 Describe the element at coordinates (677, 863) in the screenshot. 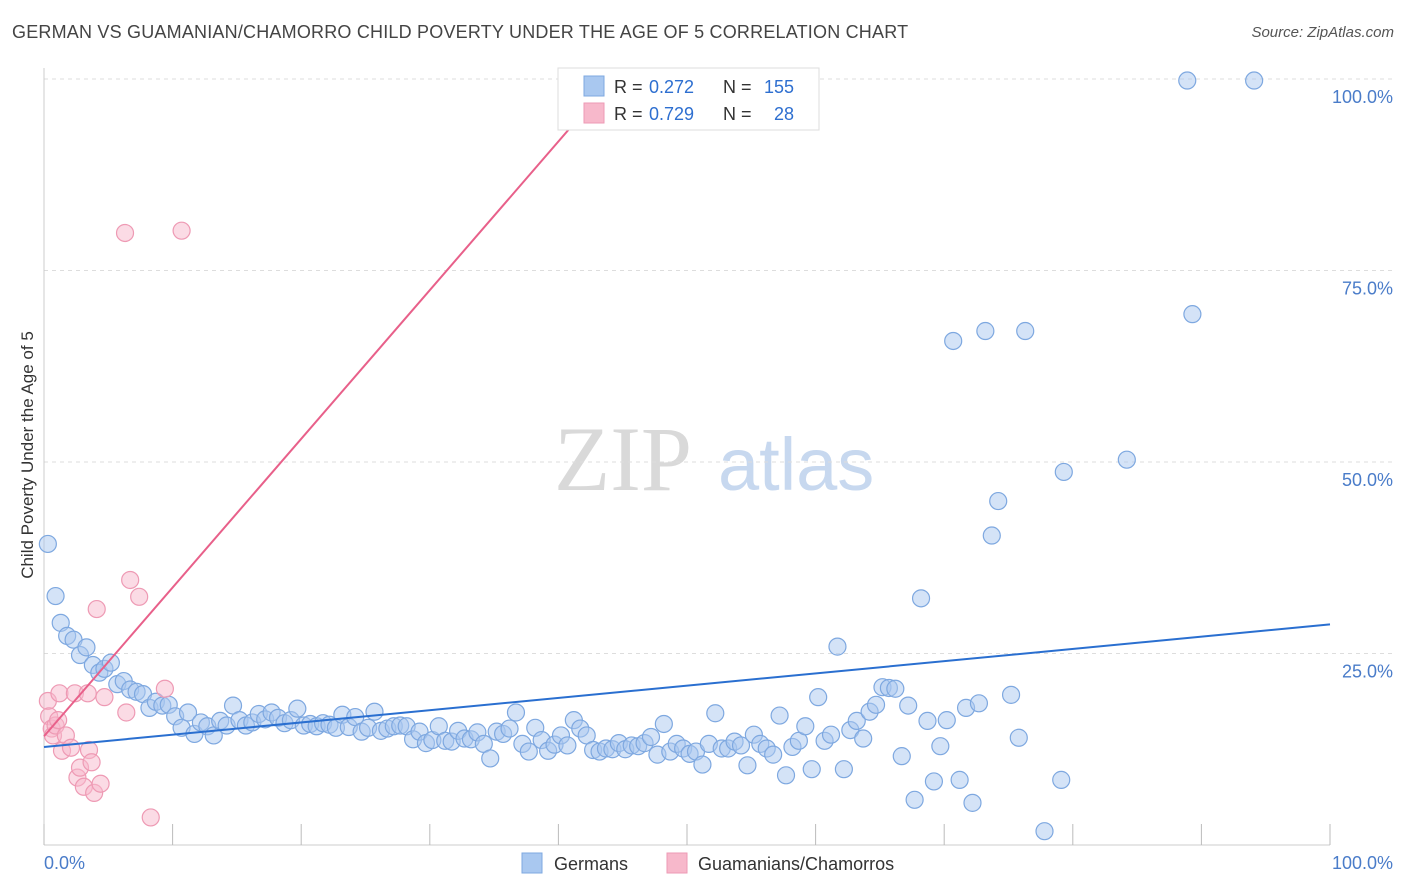

I see `bottom-legend-swatch-guamanians` at that location.